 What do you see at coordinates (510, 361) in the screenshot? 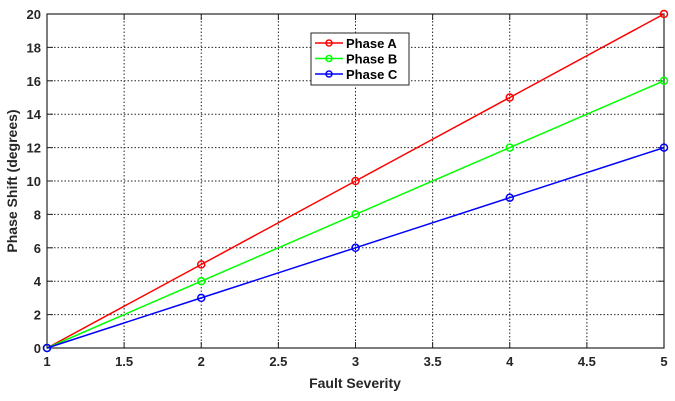
I see `x-tick-label: 4` at bounding box center [510, 361].